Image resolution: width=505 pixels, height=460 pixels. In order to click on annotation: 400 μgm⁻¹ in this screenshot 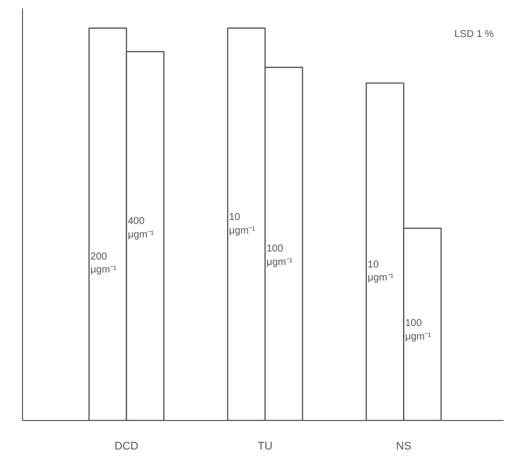, I will do `click(141, 228)`.